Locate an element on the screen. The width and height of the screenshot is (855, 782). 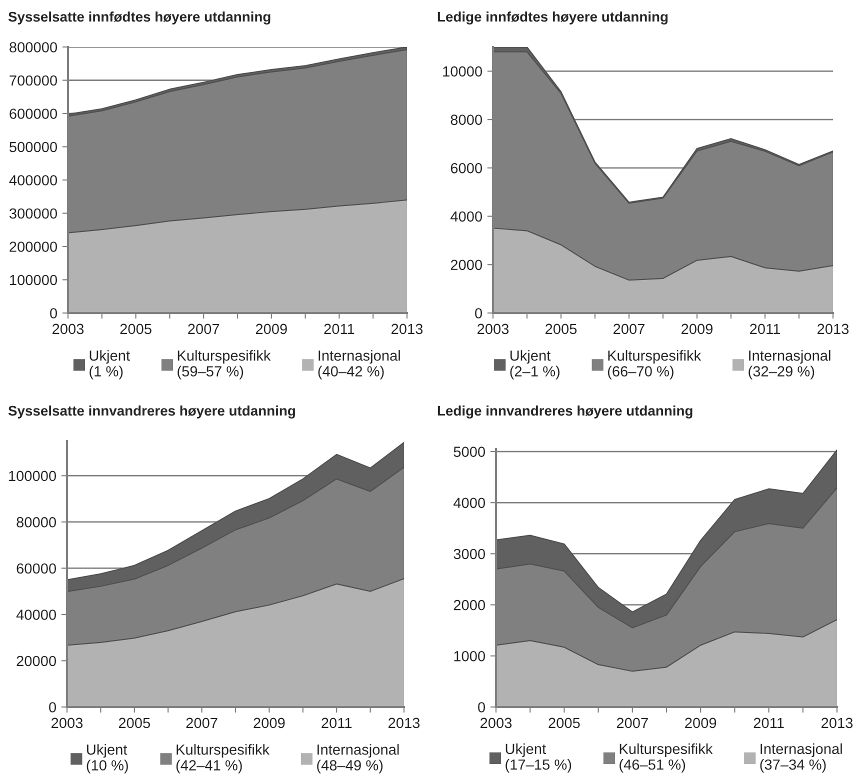
legend-label: Internasjonal (32–29 %) is located at coordinates (789, 365).